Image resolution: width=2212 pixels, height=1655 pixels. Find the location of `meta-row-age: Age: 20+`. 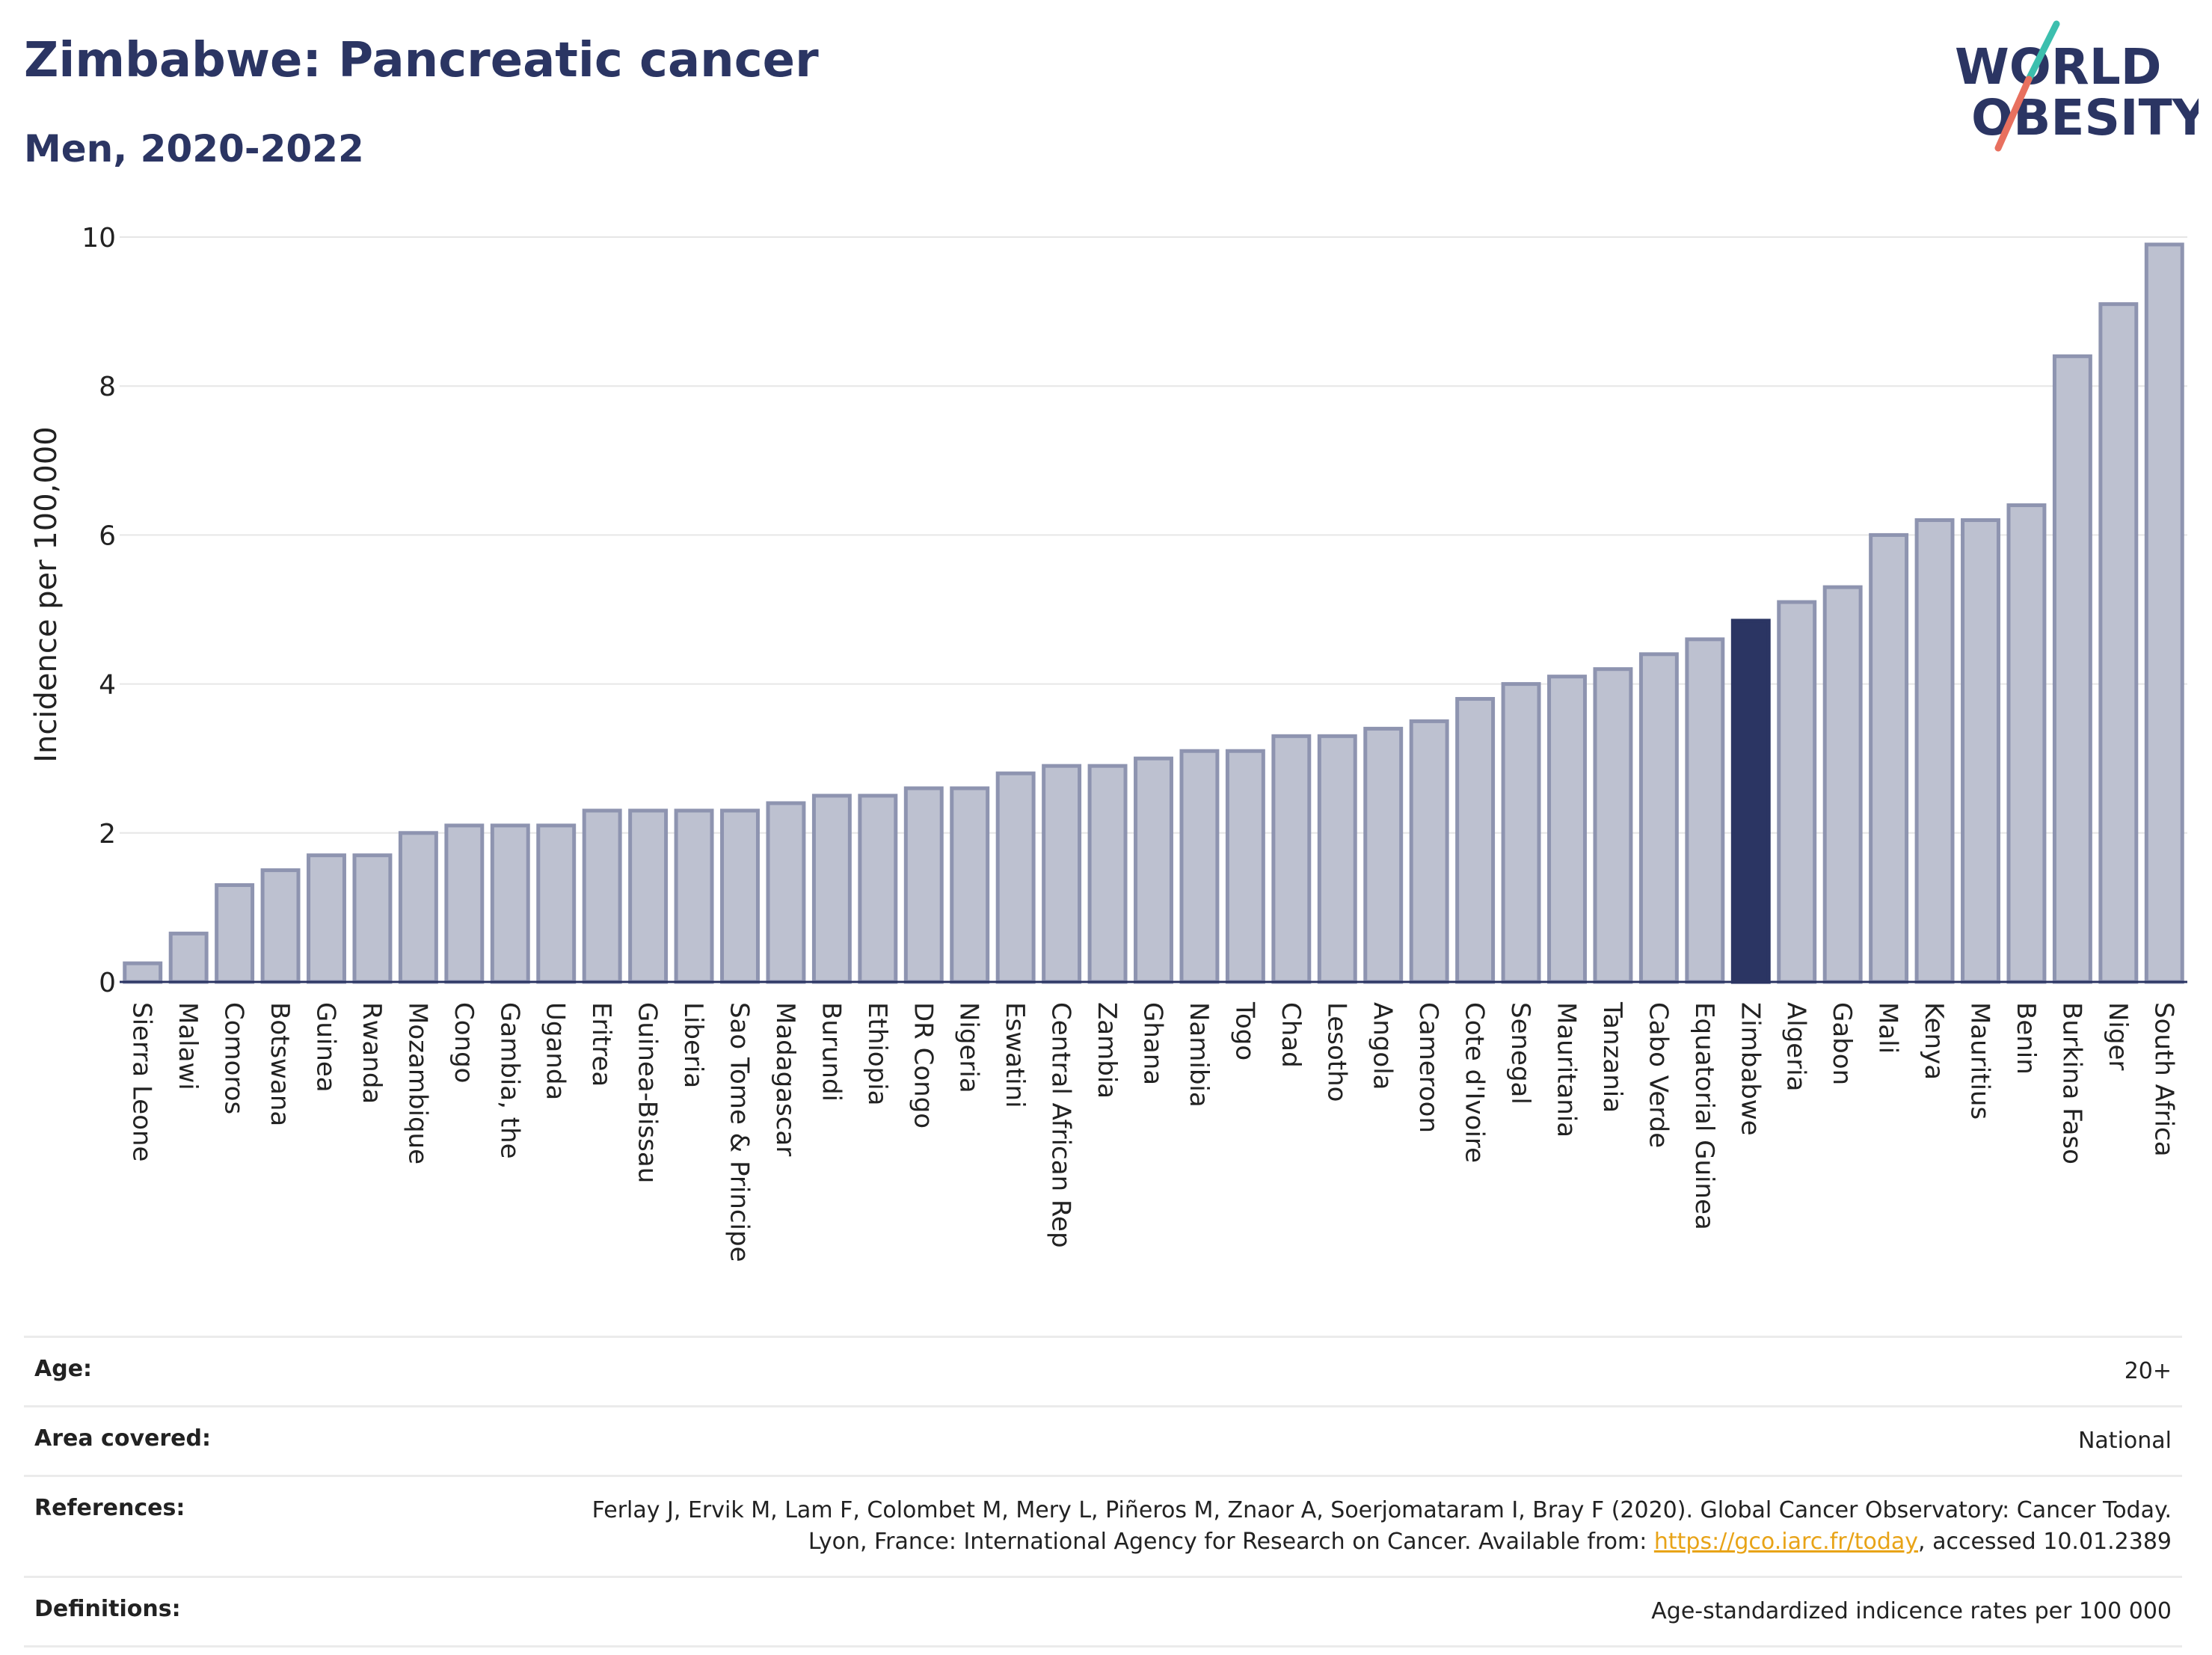

meta-row-age: Age: 20+ is located at coordinates (1103, 1370).